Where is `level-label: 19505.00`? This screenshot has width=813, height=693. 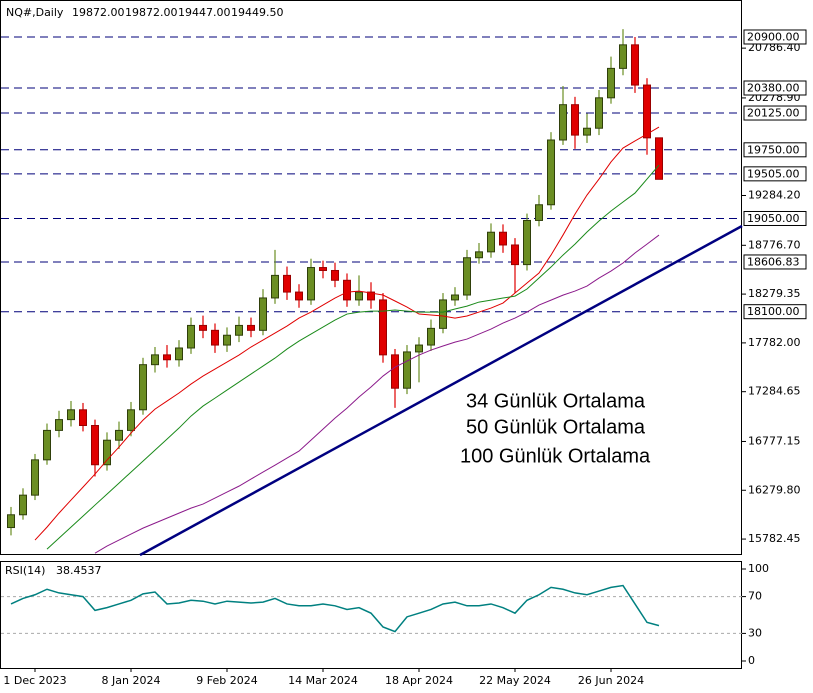 level-label: 19505.00 is located at coordinates (773, 173).